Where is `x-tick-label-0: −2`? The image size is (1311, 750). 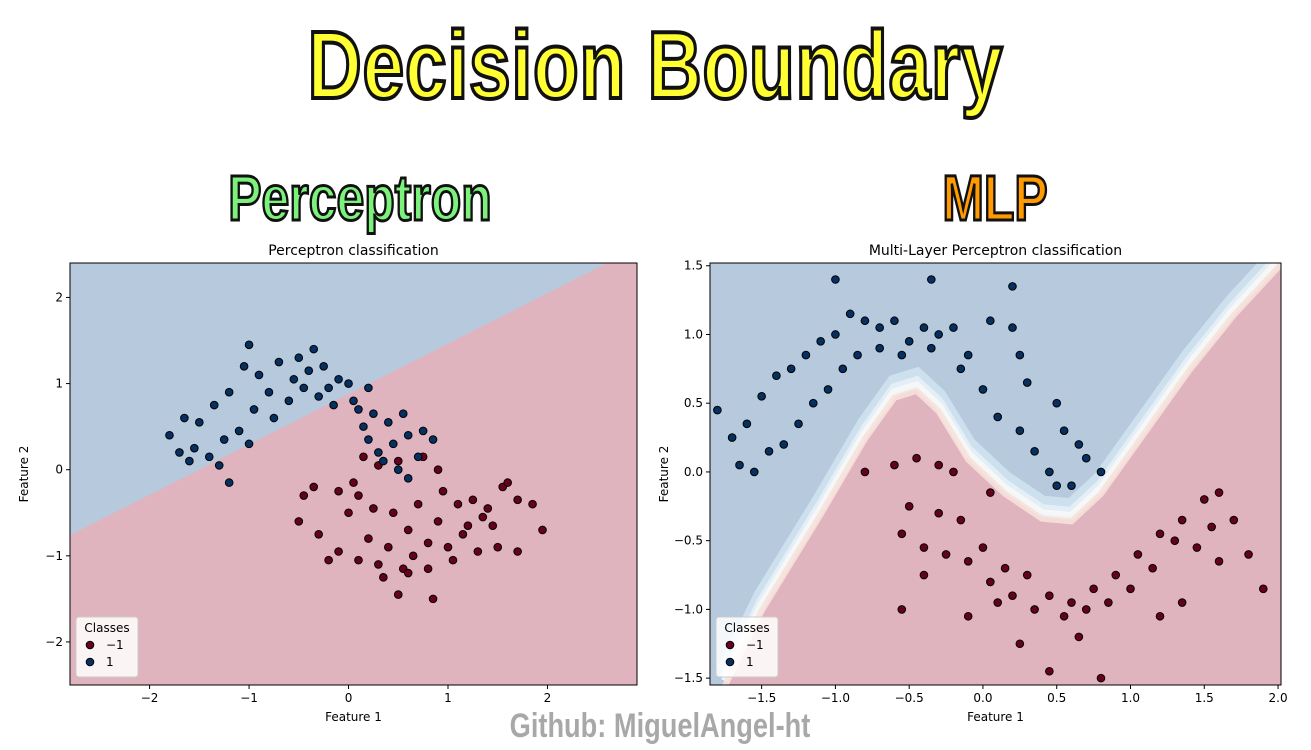
x-tick-label-0: −2 is located at coordinates (150, 698).